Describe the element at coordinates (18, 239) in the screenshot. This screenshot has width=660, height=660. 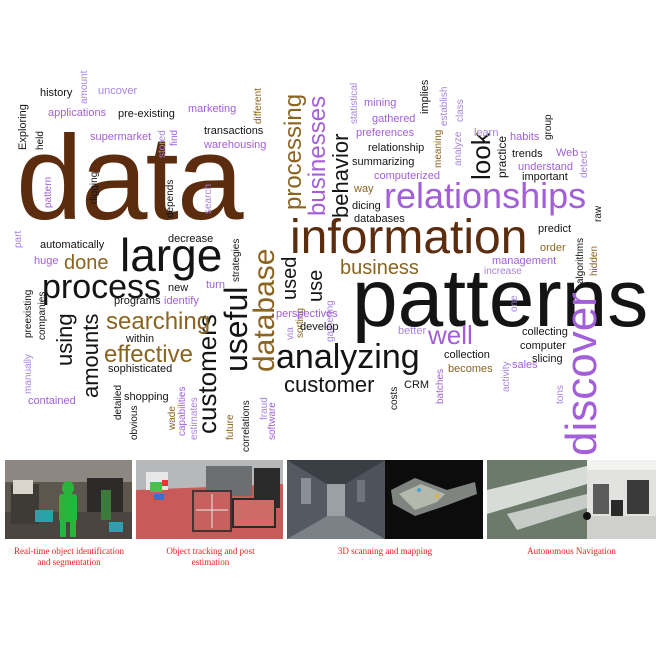
I see `word-part: part` at that location.